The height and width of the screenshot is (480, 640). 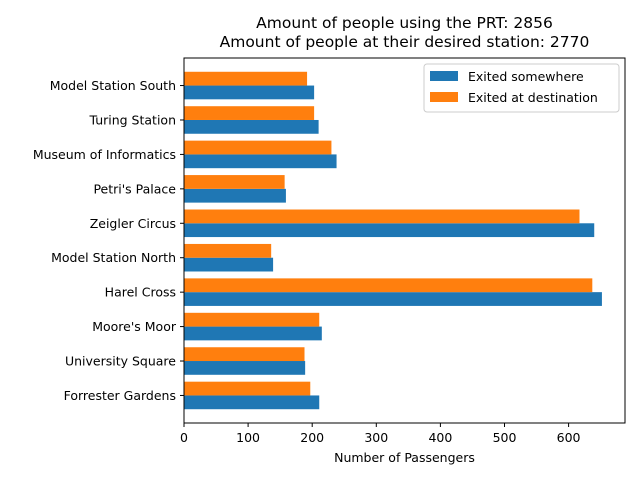 I want to click on y-tick-label-0: Model Station South, so click(x=113, y=85).